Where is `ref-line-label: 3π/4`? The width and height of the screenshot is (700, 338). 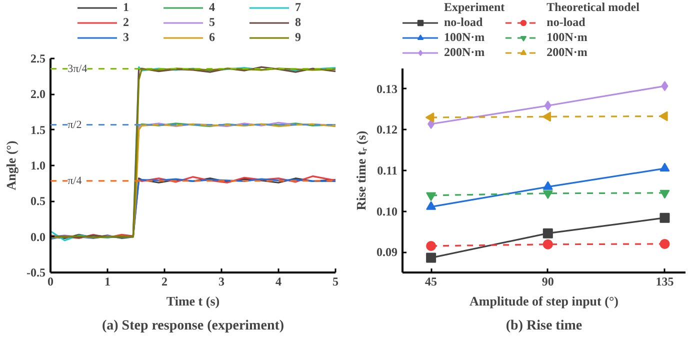 ref-line-label: 3π/4 is located at coordinates (78, 68).